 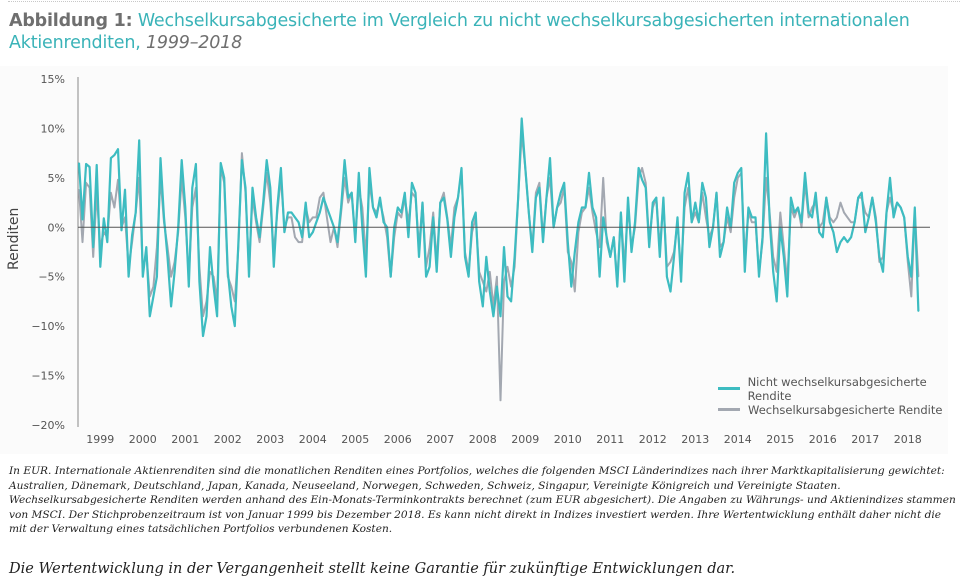 I want to click on x-tick-label: 2010, so click(x=568, y=439).